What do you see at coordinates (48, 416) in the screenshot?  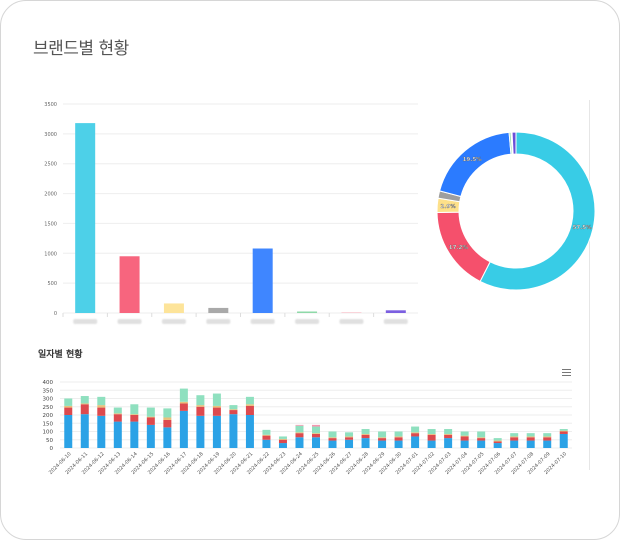 I see `y-tick-label: 200` at bounding box center [48, 416].